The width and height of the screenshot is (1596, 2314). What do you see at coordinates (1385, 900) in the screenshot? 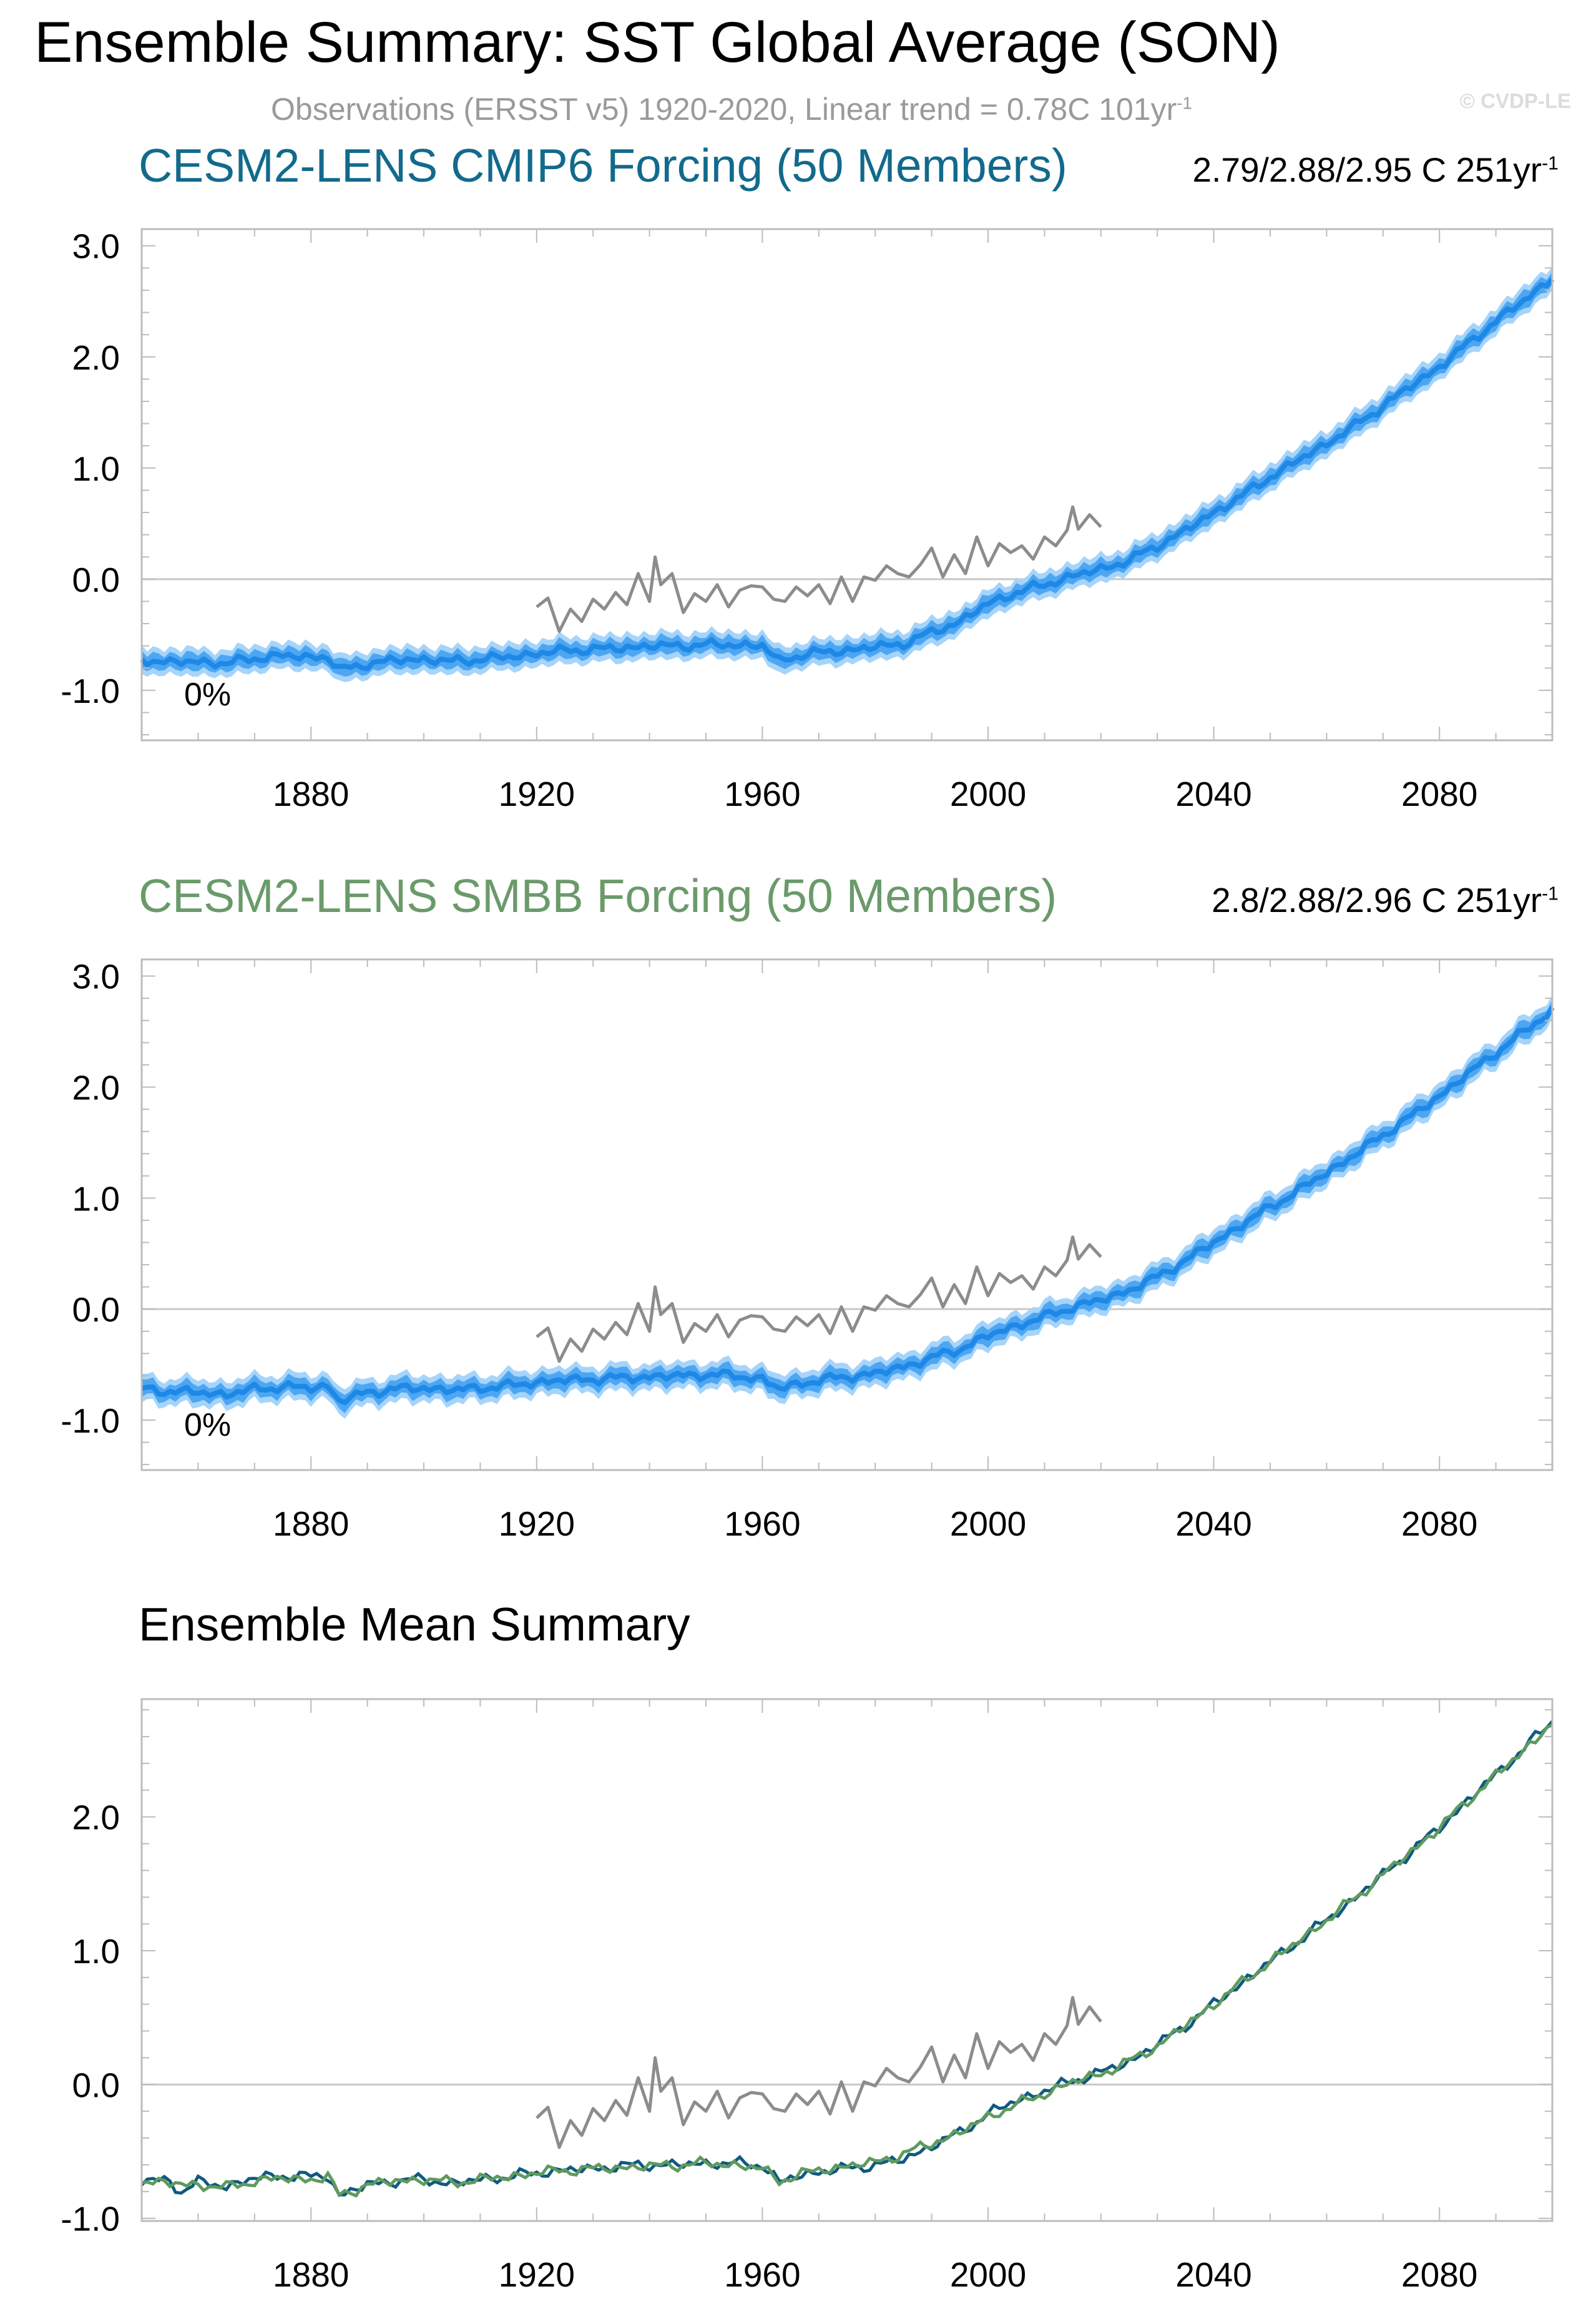
I see `panel-2-trend: 2.8/2.88/2.96 C 251yr-1` at bounding box center [1385, 900].